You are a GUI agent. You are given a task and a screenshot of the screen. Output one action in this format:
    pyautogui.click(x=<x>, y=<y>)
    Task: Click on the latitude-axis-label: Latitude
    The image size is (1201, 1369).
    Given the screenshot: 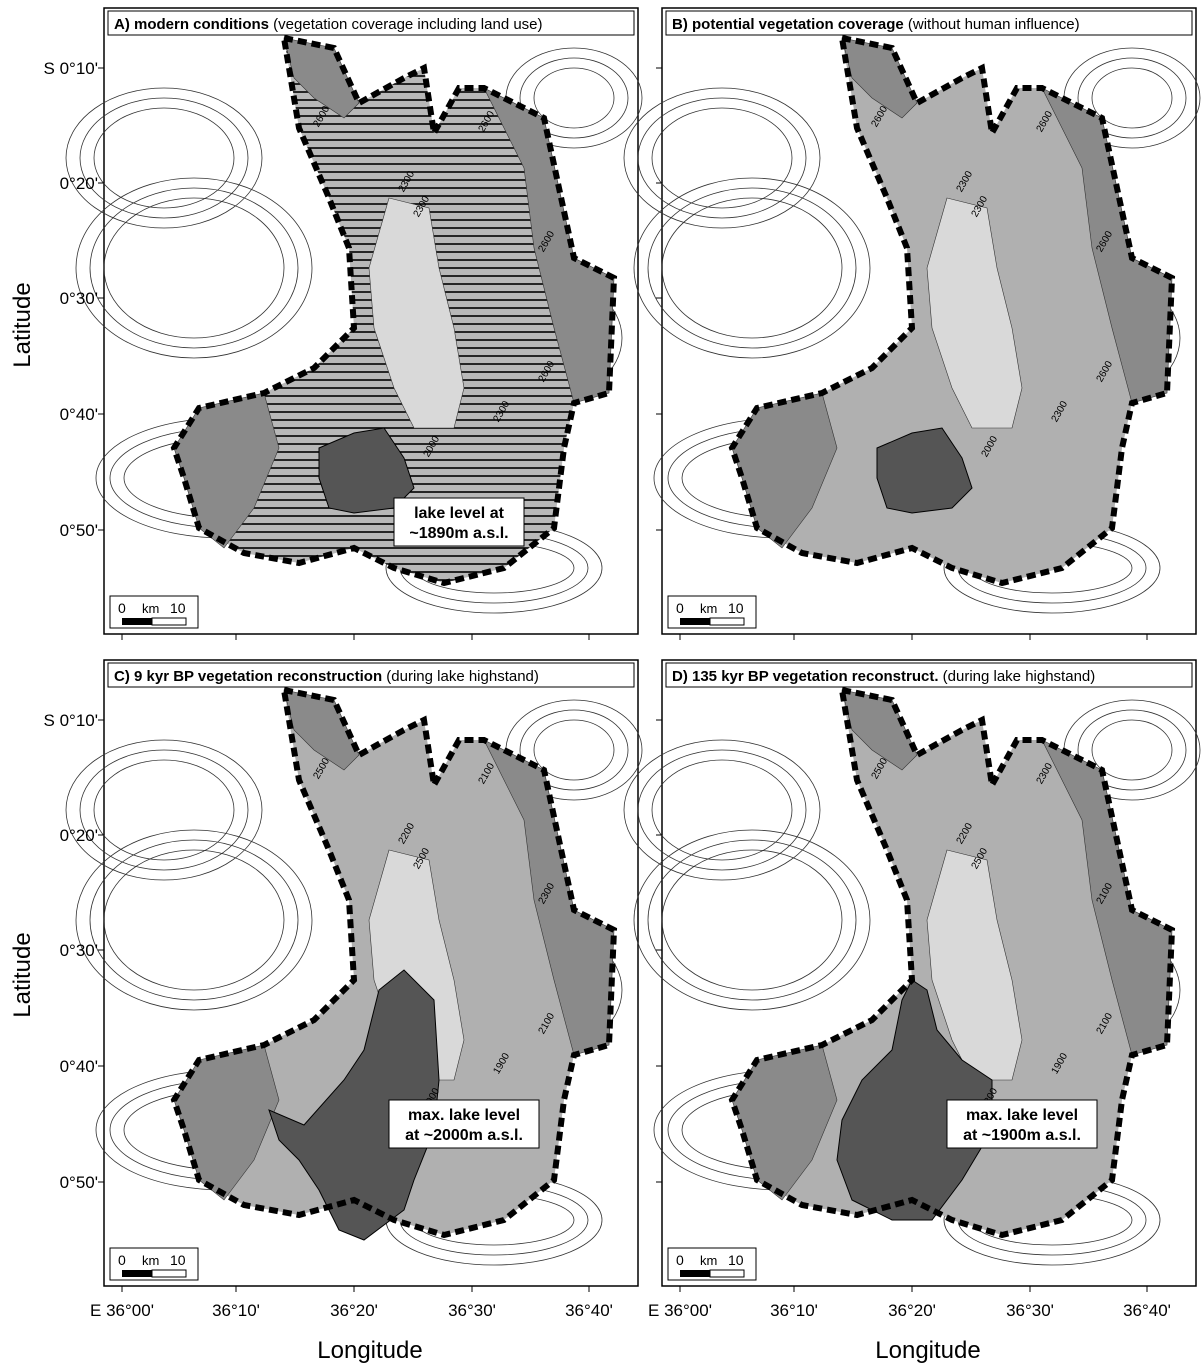 What is the action you would take?
    pyautogui.click(x=22, y=324)
    